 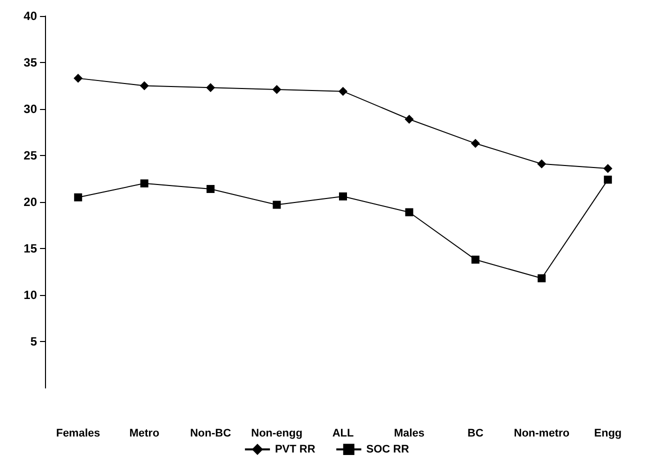 What do you see at coordinates (388, 449) in the screenshot?
I see `legend-label: SOC RR` at bounding box center [388, 449].